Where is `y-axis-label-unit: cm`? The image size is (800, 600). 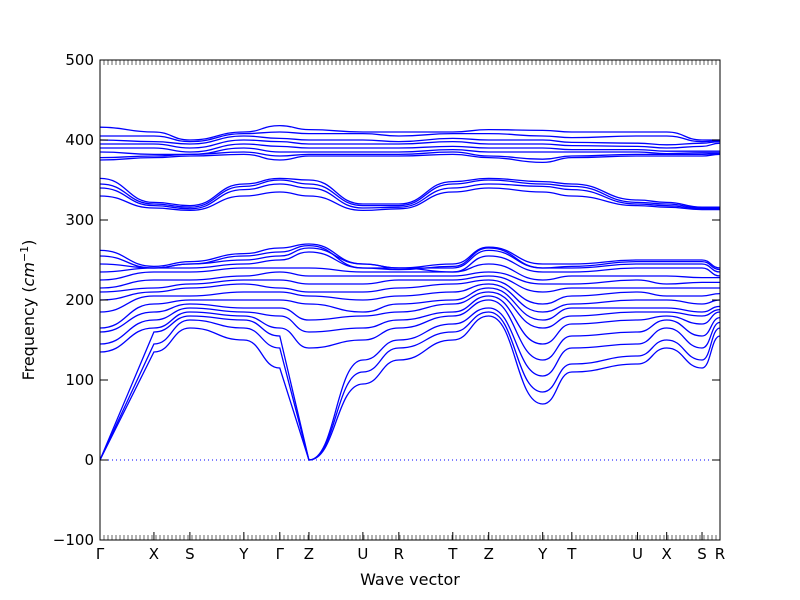 y-axis-label-unit: cm is located at coordinates (28, 274).